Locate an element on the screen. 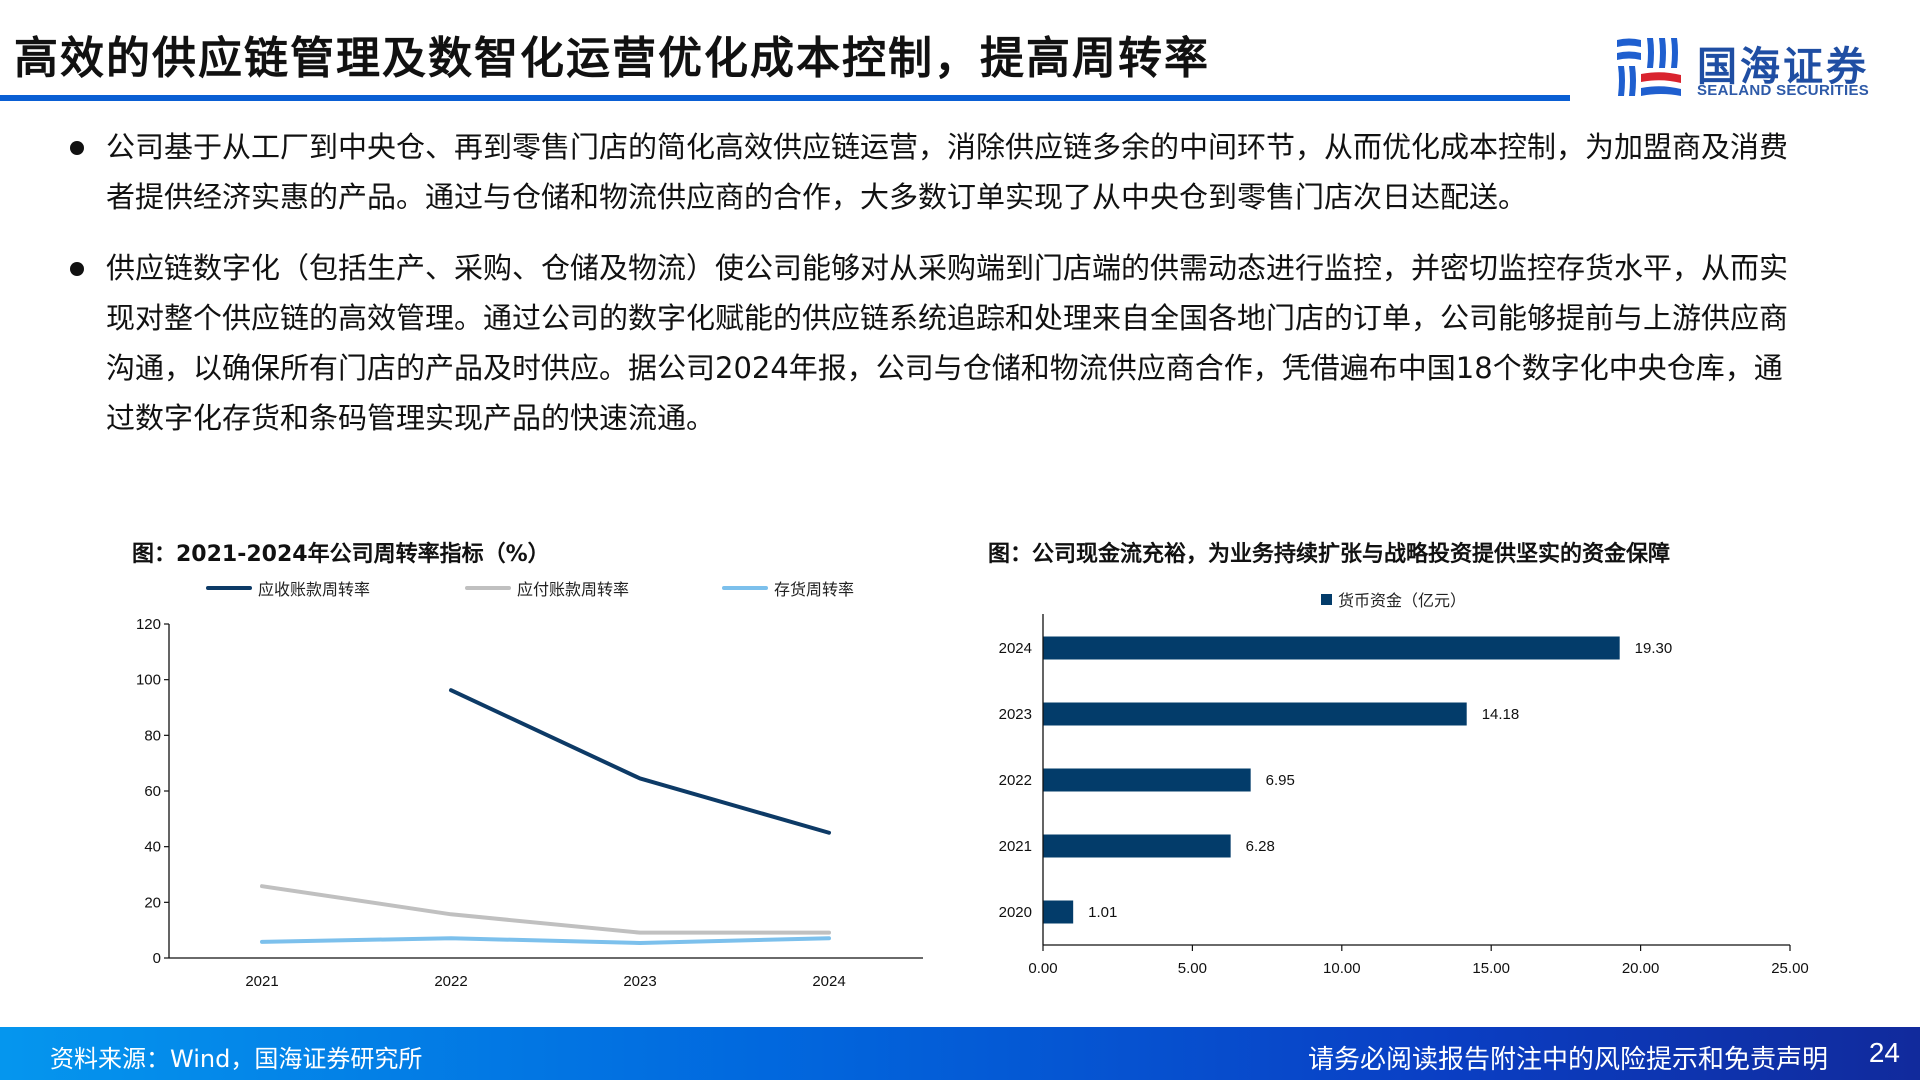 The height and width of the screenshot is (1080, 1920). legend-item-inventory: 存货周转率 is located at coordinates (788, 588).